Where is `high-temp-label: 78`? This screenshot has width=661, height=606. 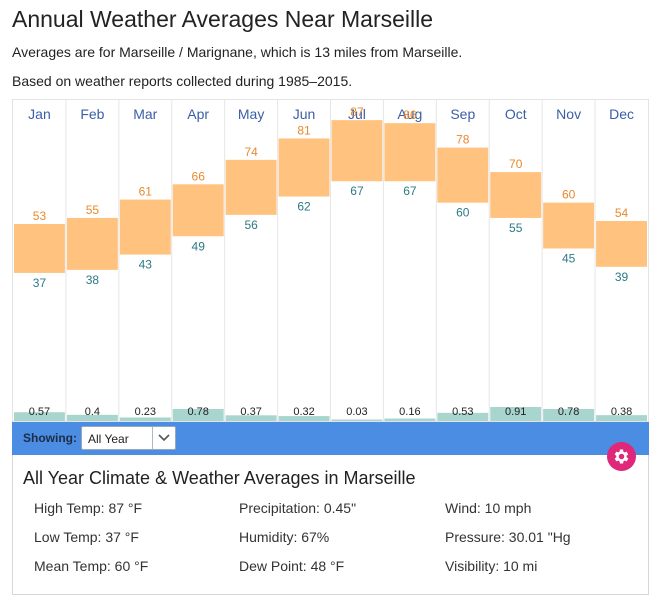
high-temp-label: 78 is located at coordinates (463, 140).